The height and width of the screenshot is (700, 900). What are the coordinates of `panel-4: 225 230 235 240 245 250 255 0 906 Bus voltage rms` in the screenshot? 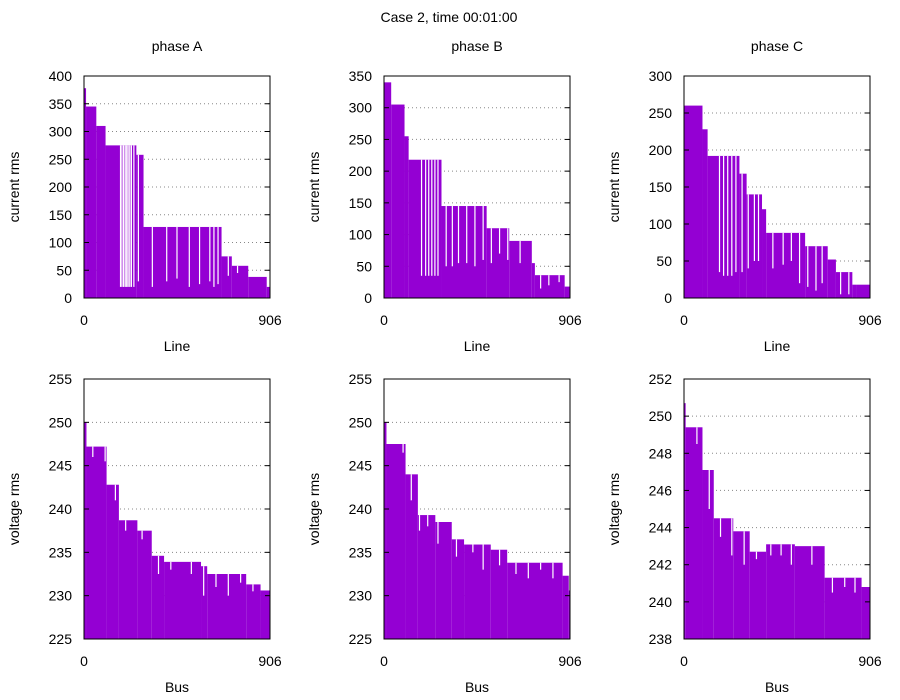 It's located at (144, 533).